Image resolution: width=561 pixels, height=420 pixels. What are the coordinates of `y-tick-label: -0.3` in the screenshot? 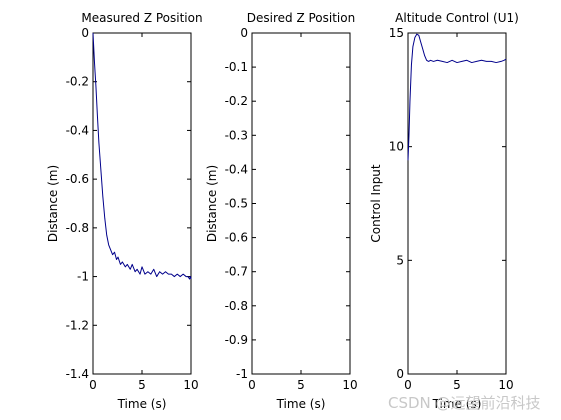 It's located at (236, 135).